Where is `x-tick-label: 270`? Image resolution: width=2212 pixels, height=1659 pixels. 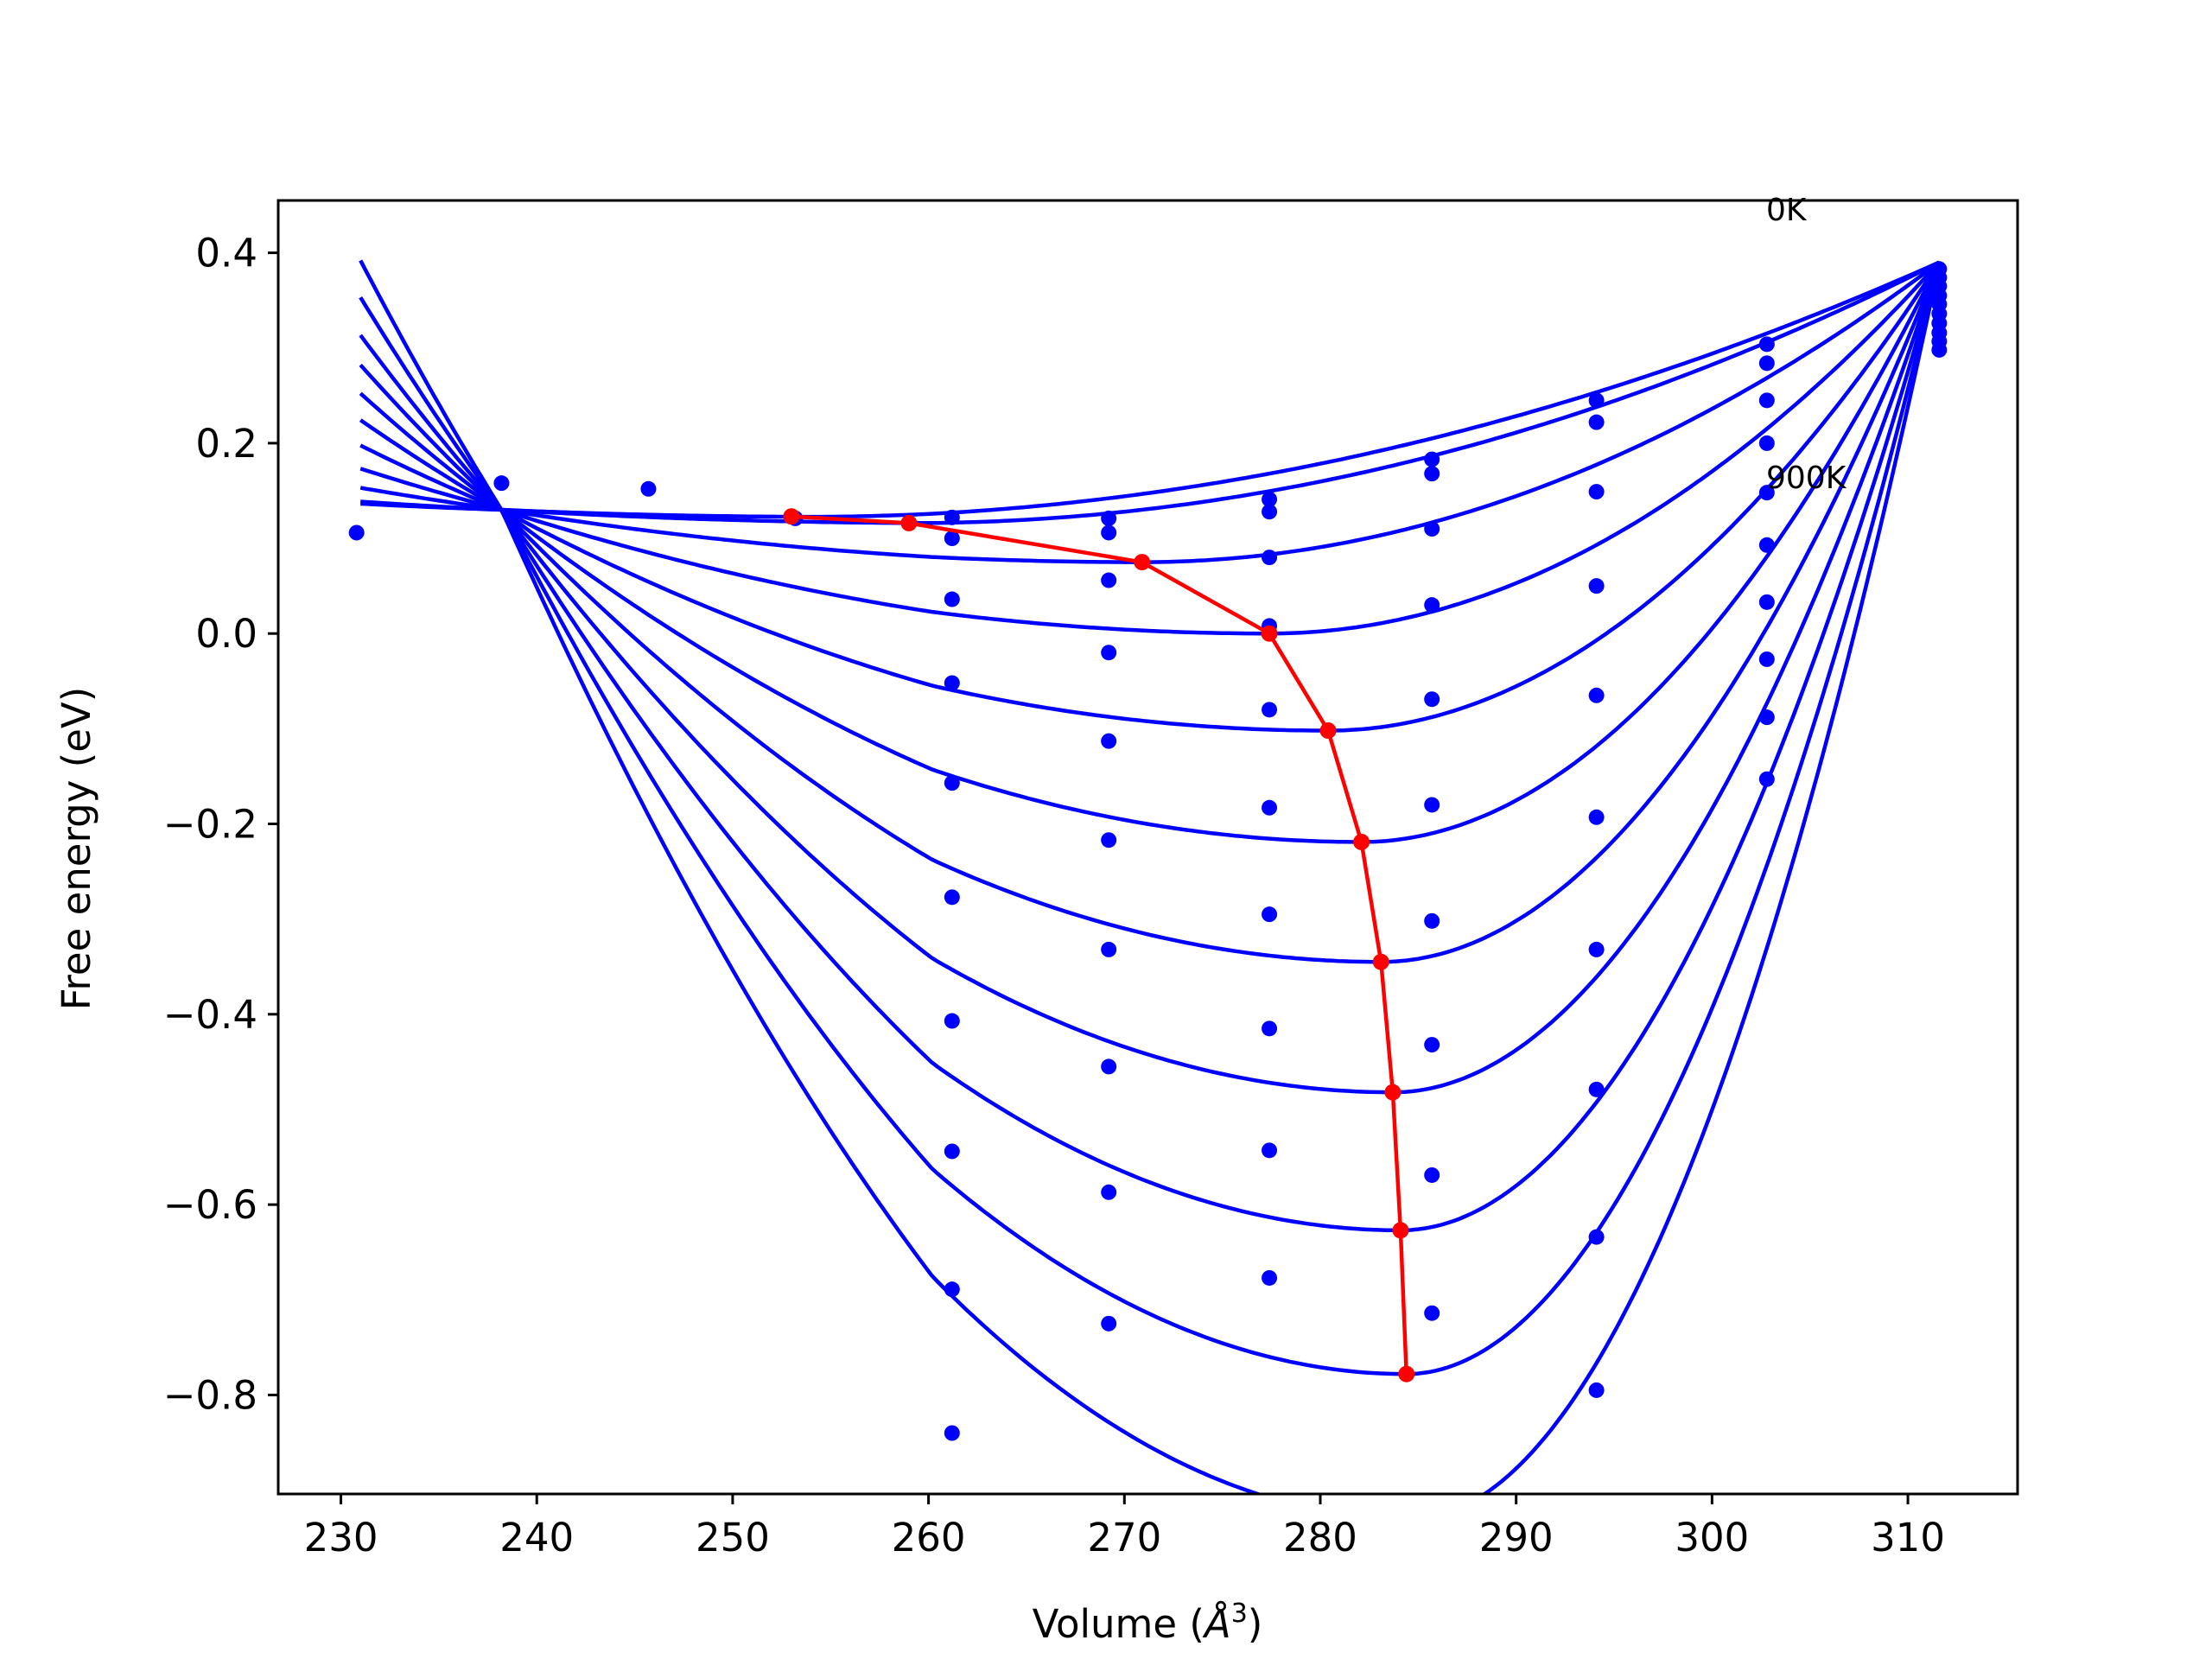 x-tick-label: 270 is located at coordinates (1124, 1537).